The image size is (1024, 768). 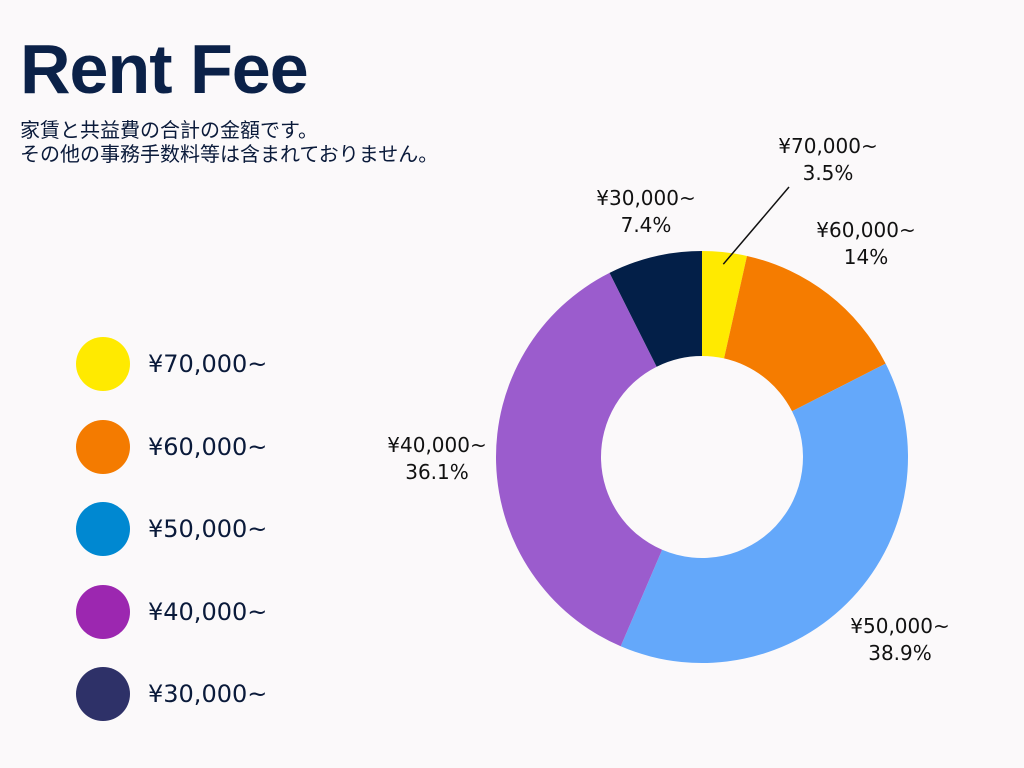 I want to click on slice-value-label: 36.1%, so click(x=437, y=472).